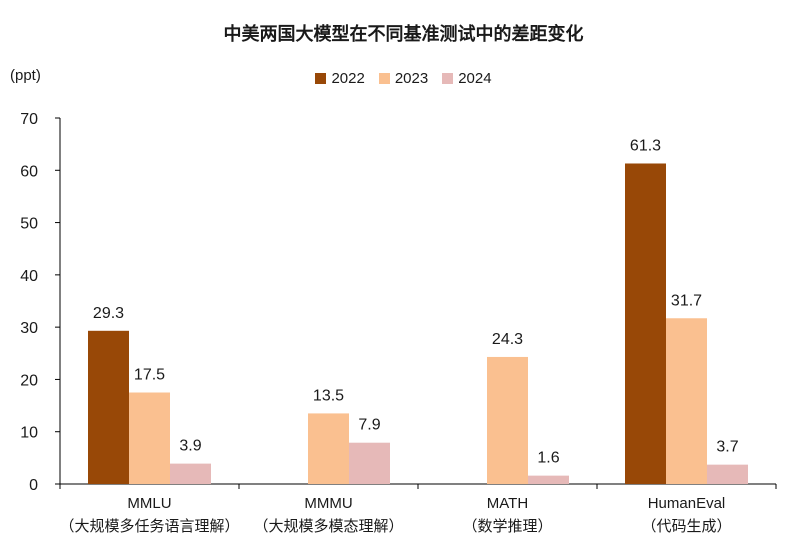 Image resolution: width=807 pixels, height=548 pixels. I want to click on y-tick-label: 20, so click(29, 380).